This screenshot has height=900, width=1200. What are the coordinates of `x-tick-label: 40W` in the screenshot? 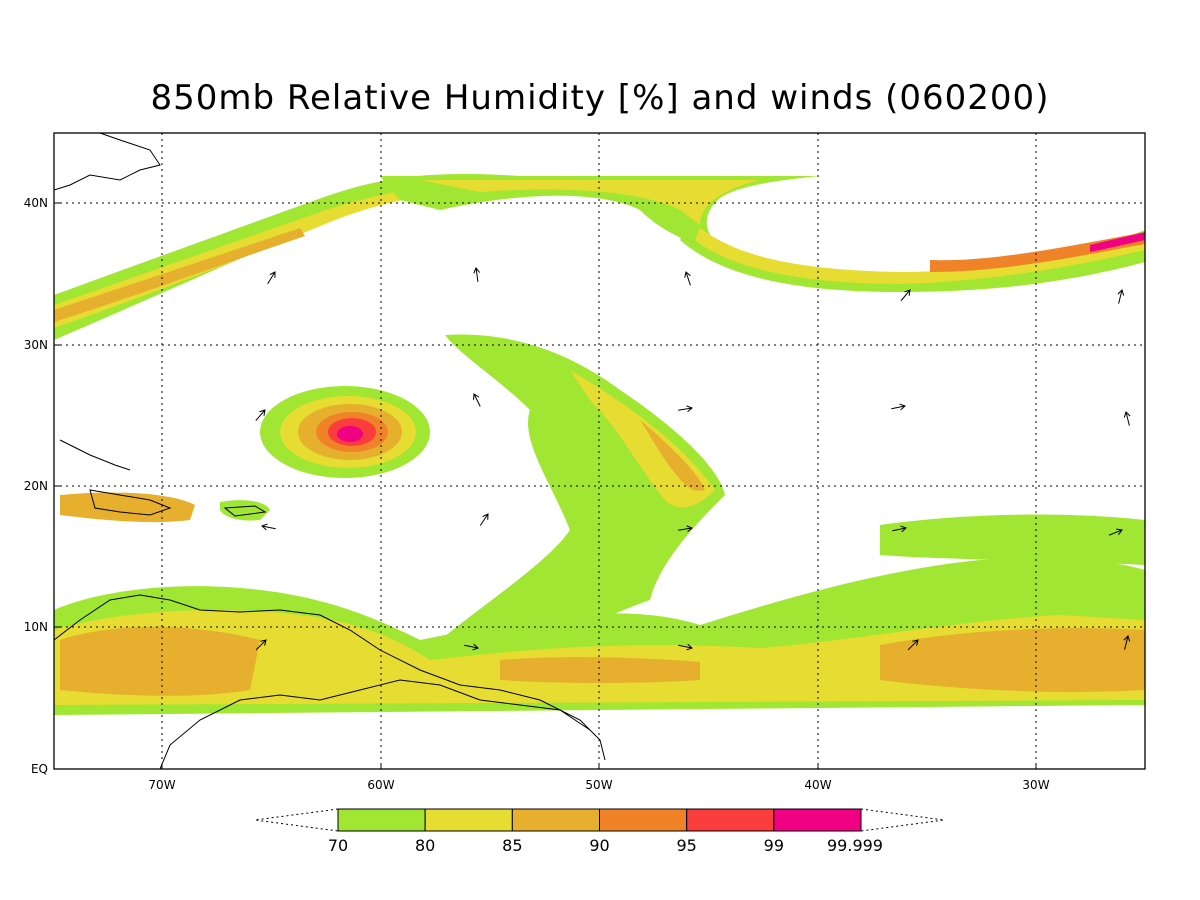 It's located at (817, 785).